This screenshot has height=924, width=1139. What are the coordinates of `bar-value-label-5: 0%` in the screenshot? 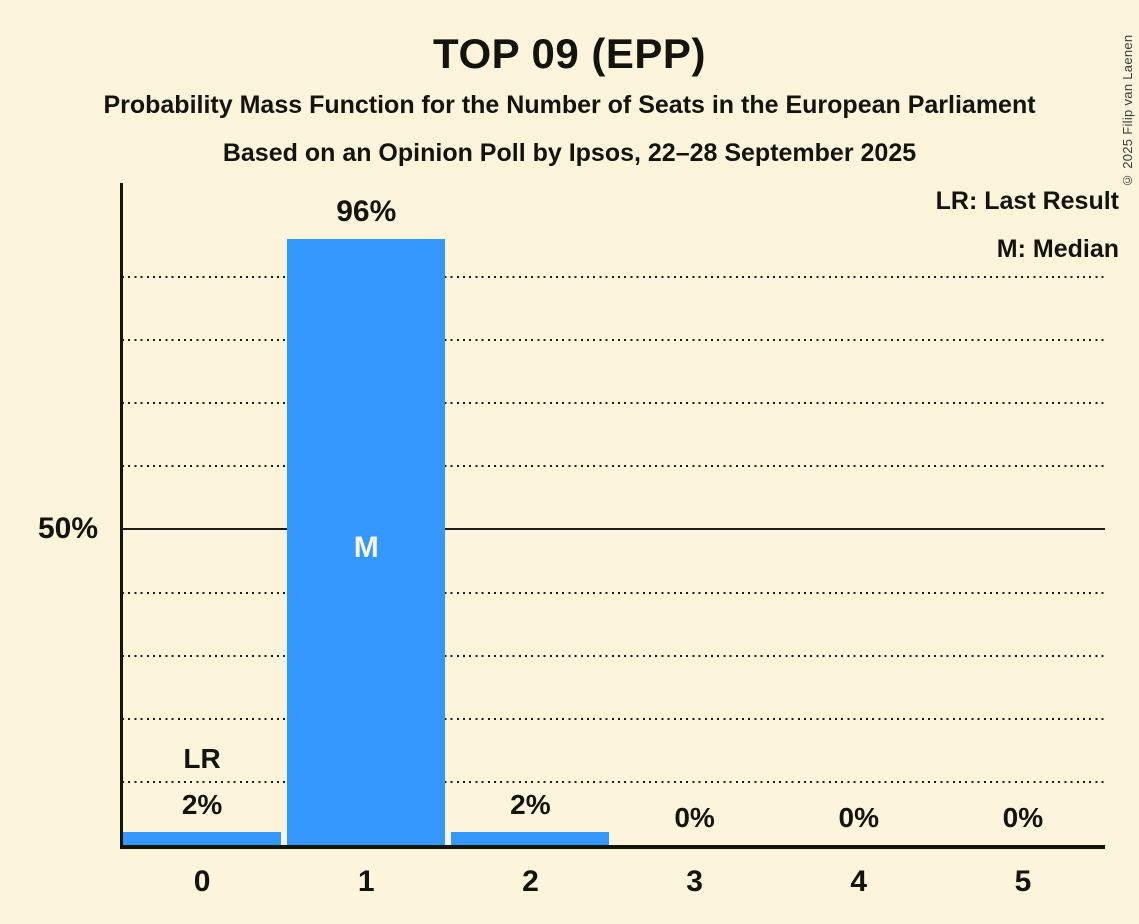 It's located at (1023, 817).